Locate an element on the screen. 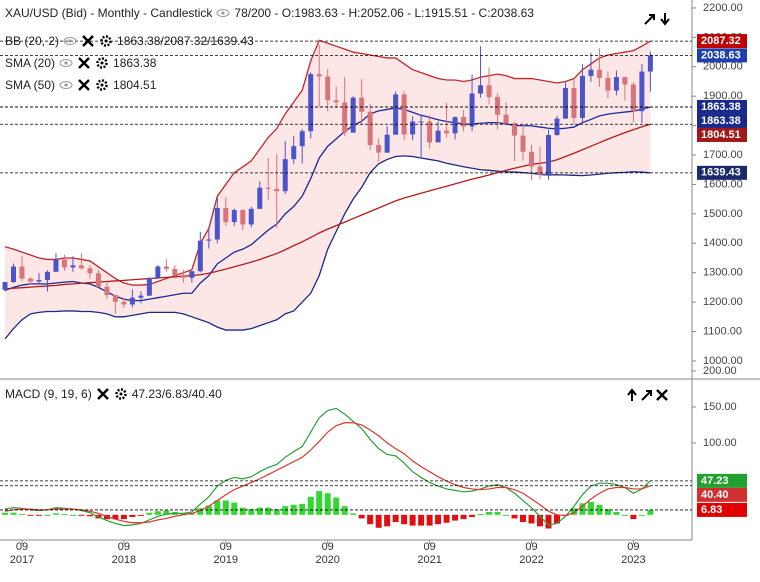 The width and height of the screenshot is (760, 582). x-year-label: 2019 is located at coordinates (226, 560).